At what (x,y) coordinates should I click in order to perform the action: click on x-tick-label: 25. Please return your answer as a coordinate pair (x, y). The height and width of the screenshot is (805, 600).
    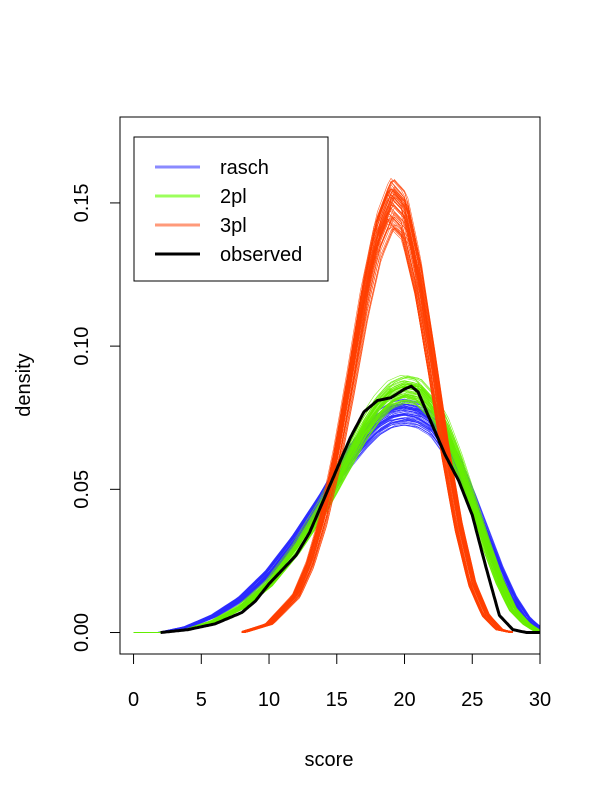
    Looking at the image, I should click on (472, 700).